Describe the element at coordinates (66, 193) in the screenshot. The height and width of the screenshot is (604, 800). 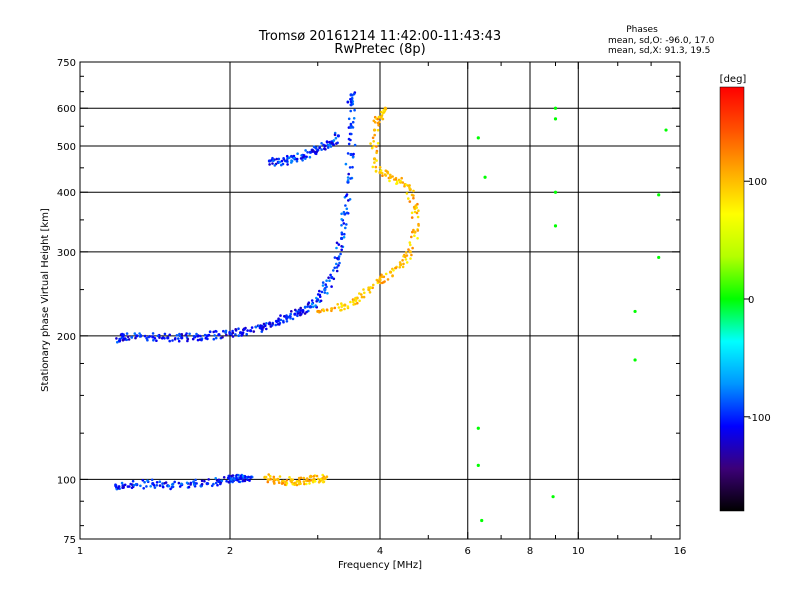
I see `y-tick-label: 400` at that location.